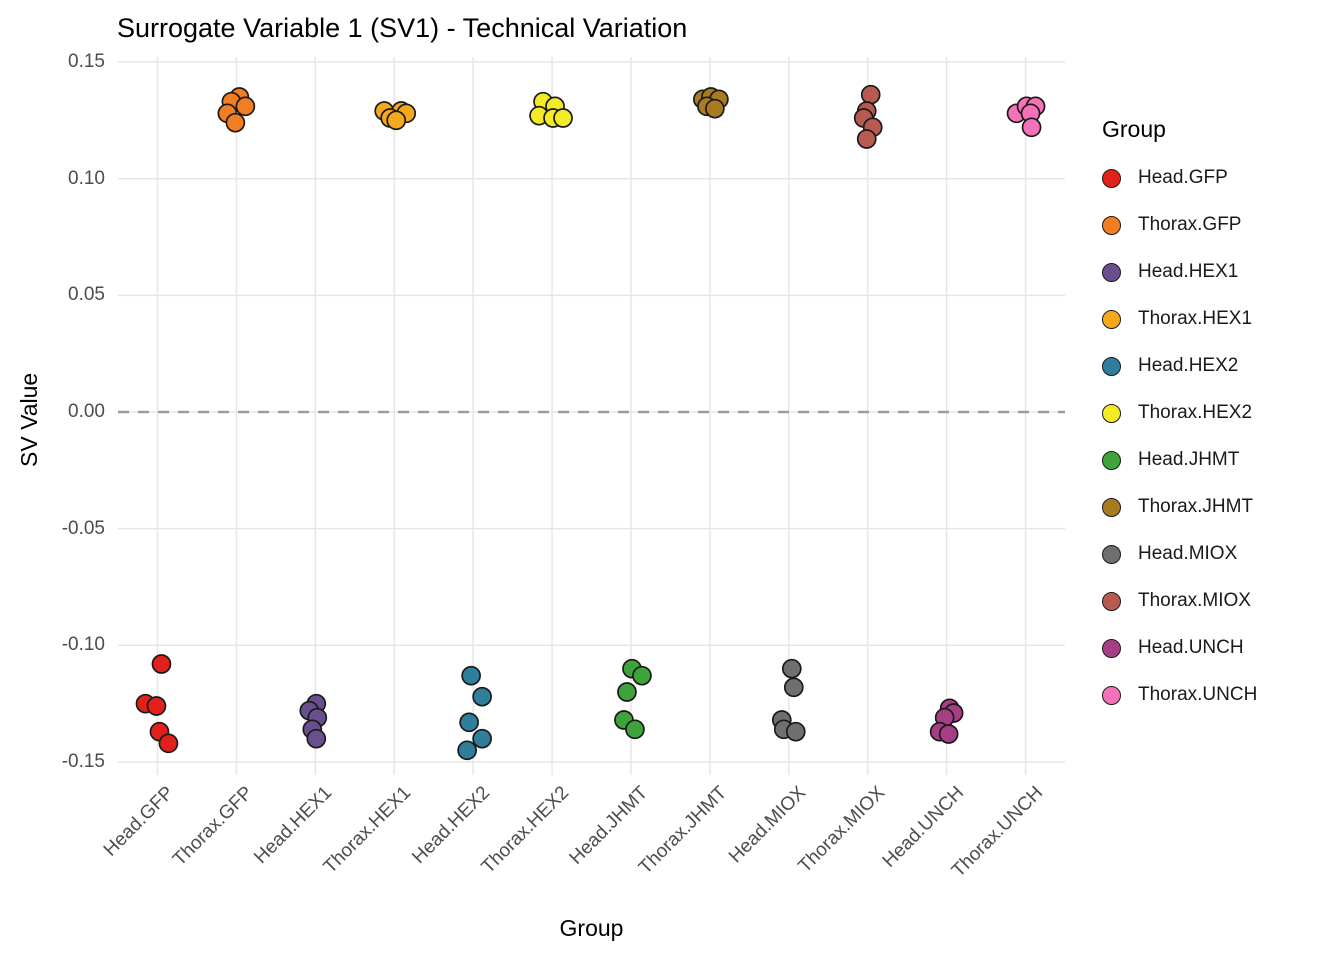 This screenshot has width=1344, height=960. What do you see at coordinates (1134, 129) in the screenshot?
I see `legend-title: Group` at bounding box center [1134, 129].